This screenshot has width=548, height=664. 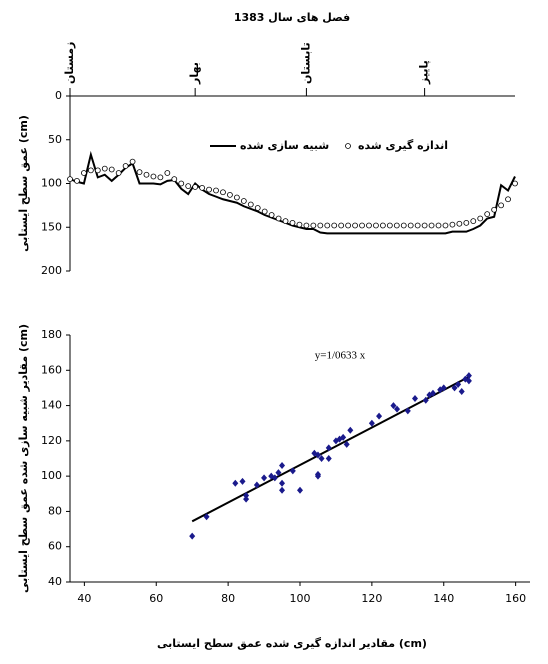 What do you see at coordinates (443, 598) in the screenshot?
I see `x-tick-label: 140` at bounding box center [443, 598].